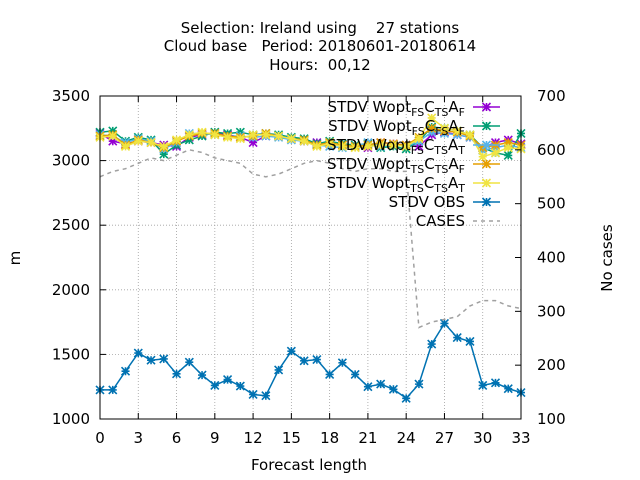 The image size is (640, 480). I want to click on y-axis-label: m, so click(15, 258).